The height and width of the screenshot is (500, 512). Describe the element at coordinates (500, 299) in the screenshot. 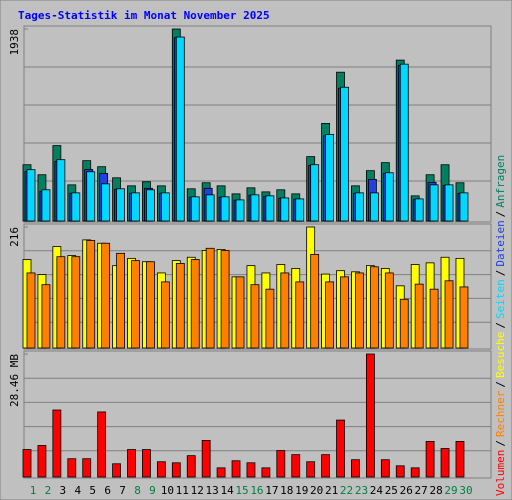

I see `legend-entry: Seiten` at that location.